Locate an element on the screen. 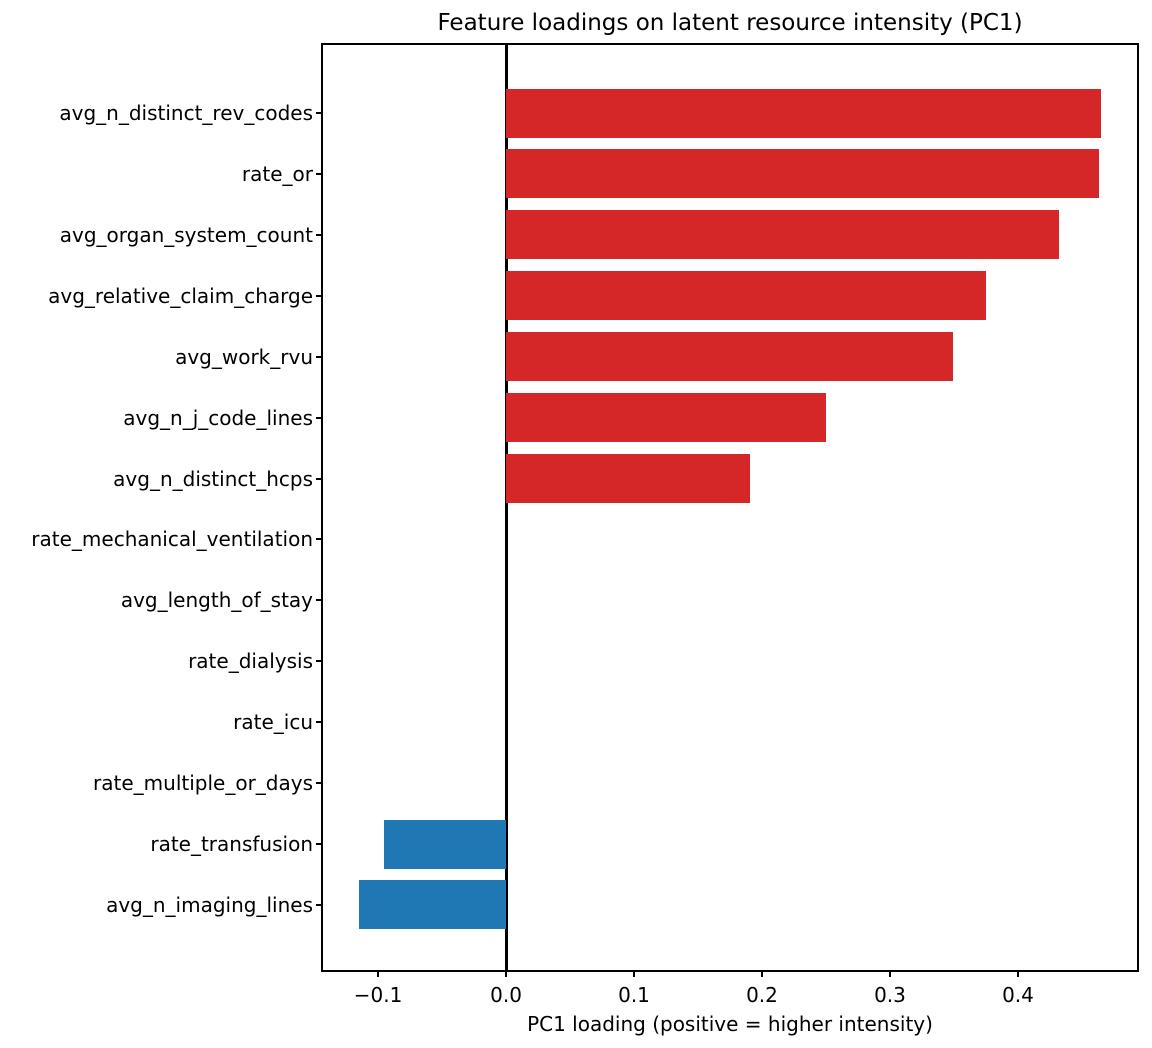 Image resolution: width=1152 pixels, height=1048 pixels. bar-avg_n_imaging_lines is located at coordinates (432, 905).